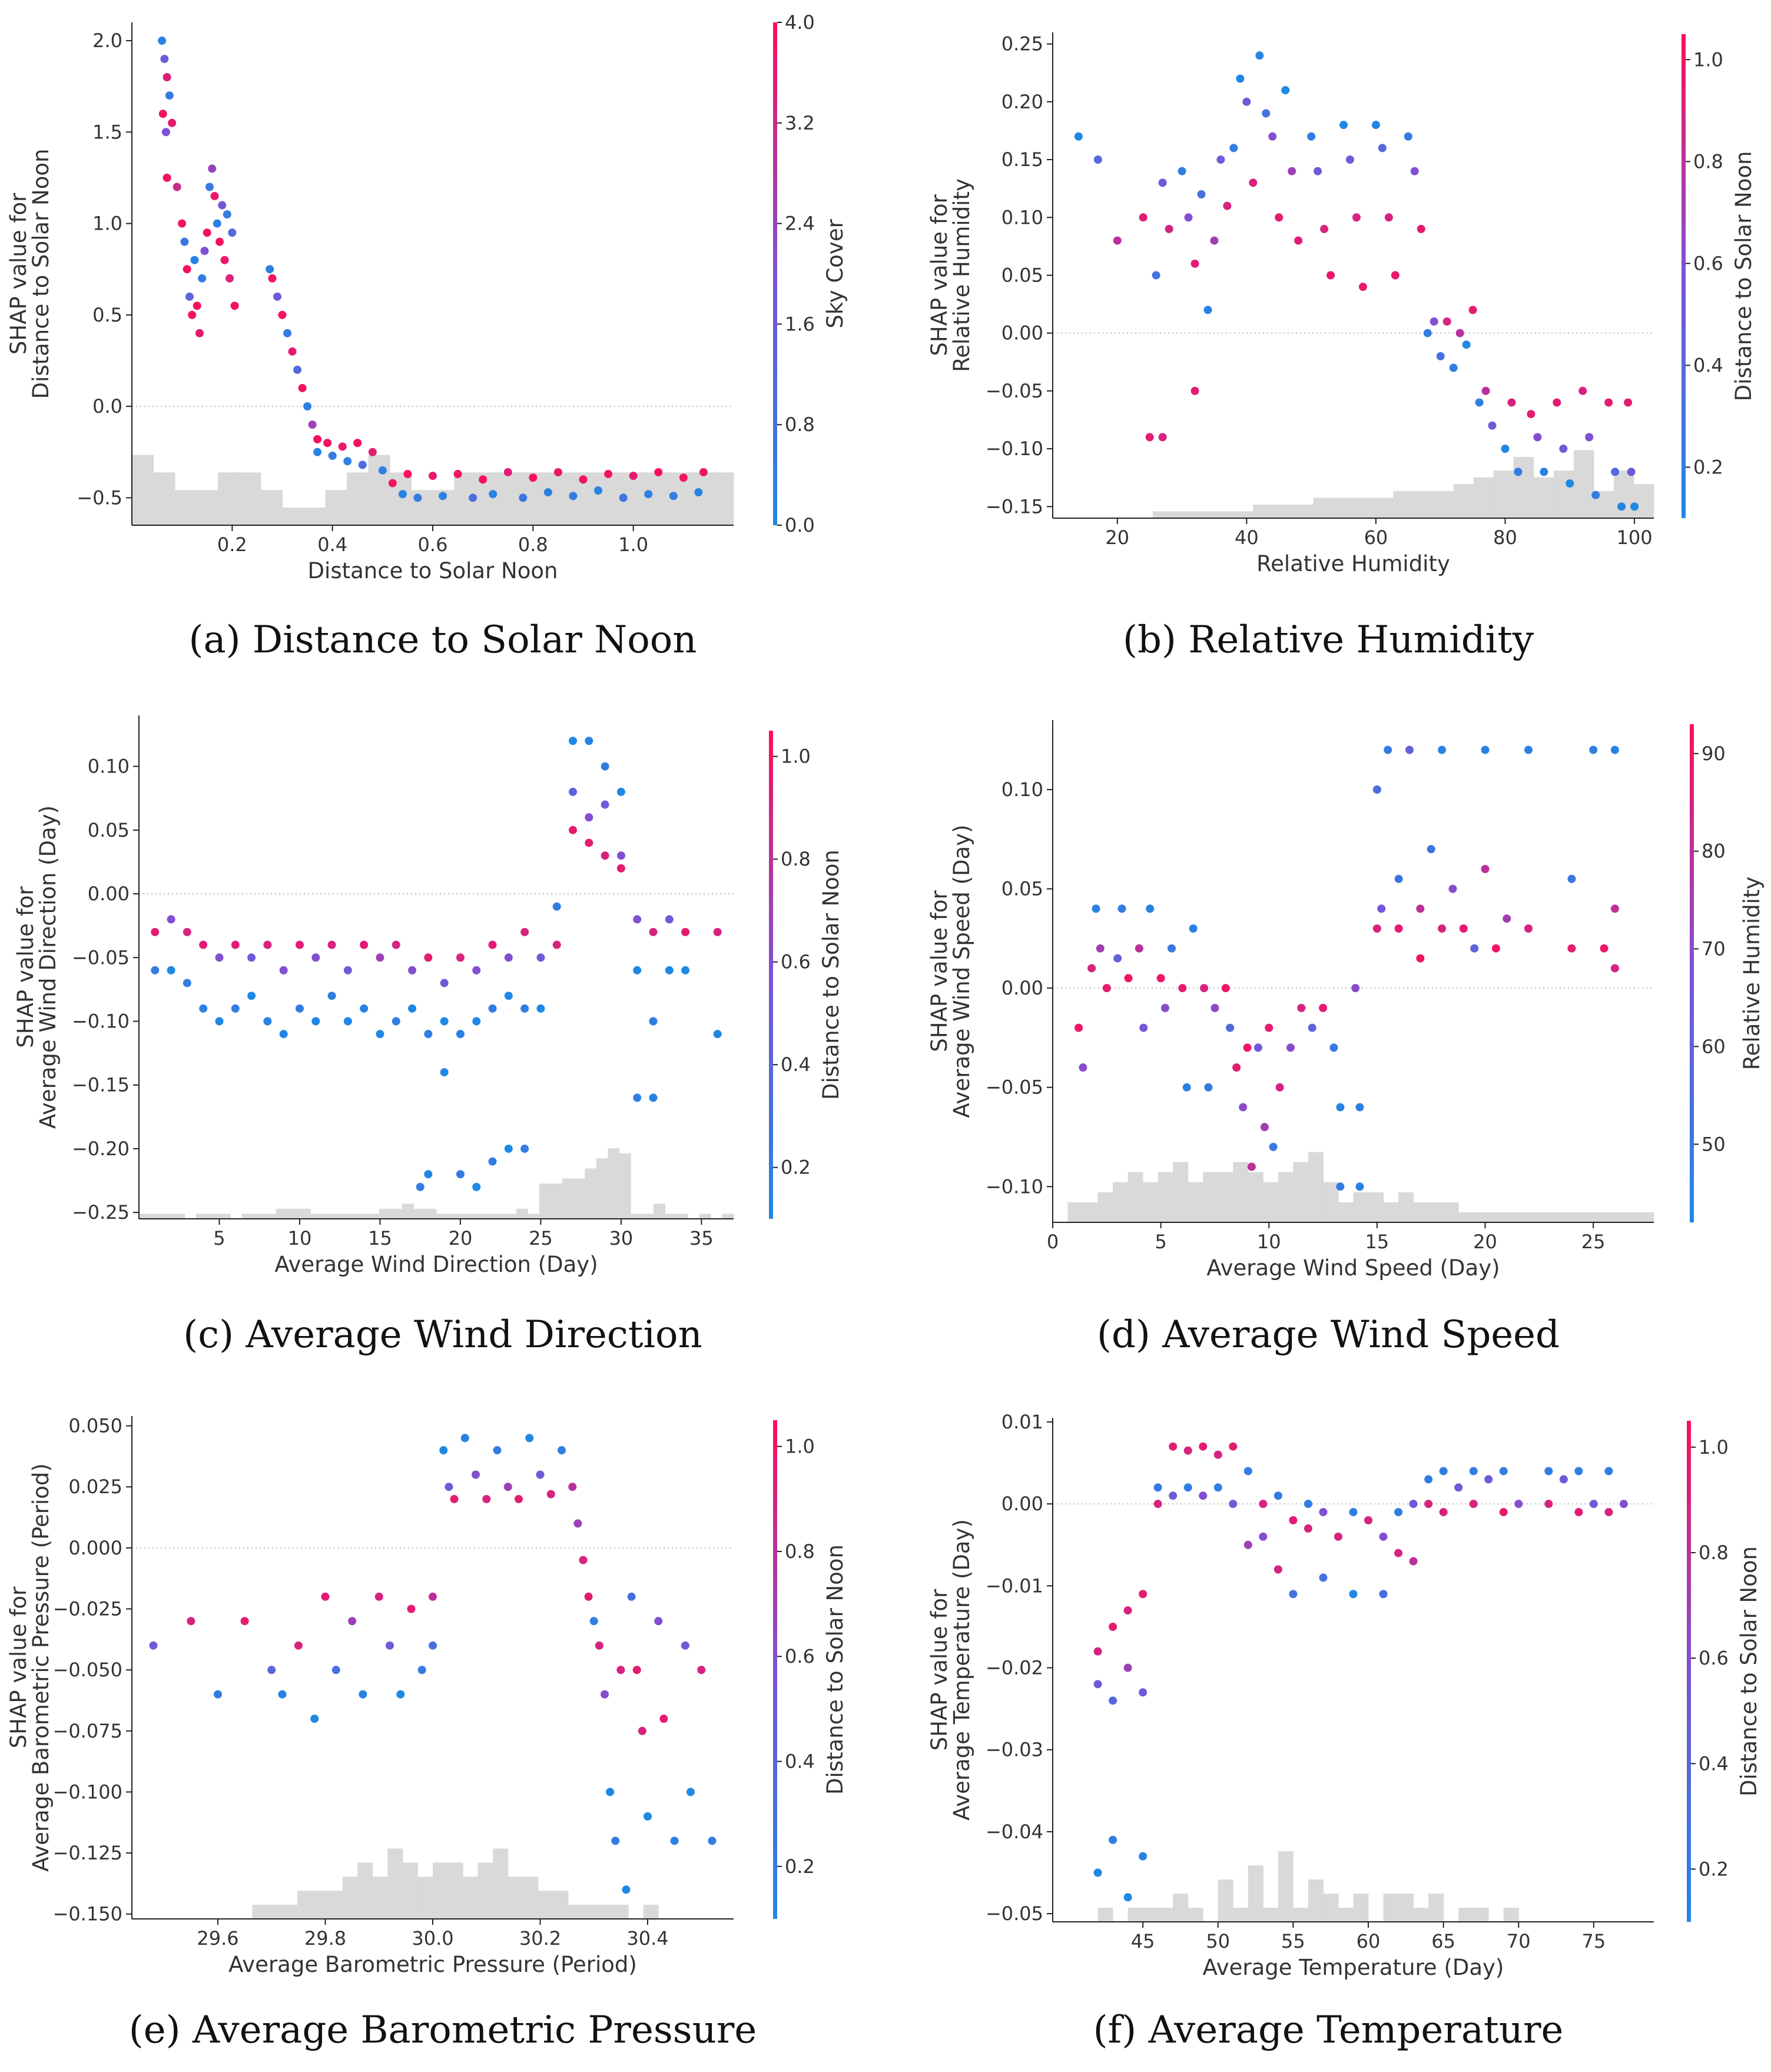  Describe the element at coordinates (1714, 1144) in the screenshot. I see `colorbar-tick-label: 50` at that location.